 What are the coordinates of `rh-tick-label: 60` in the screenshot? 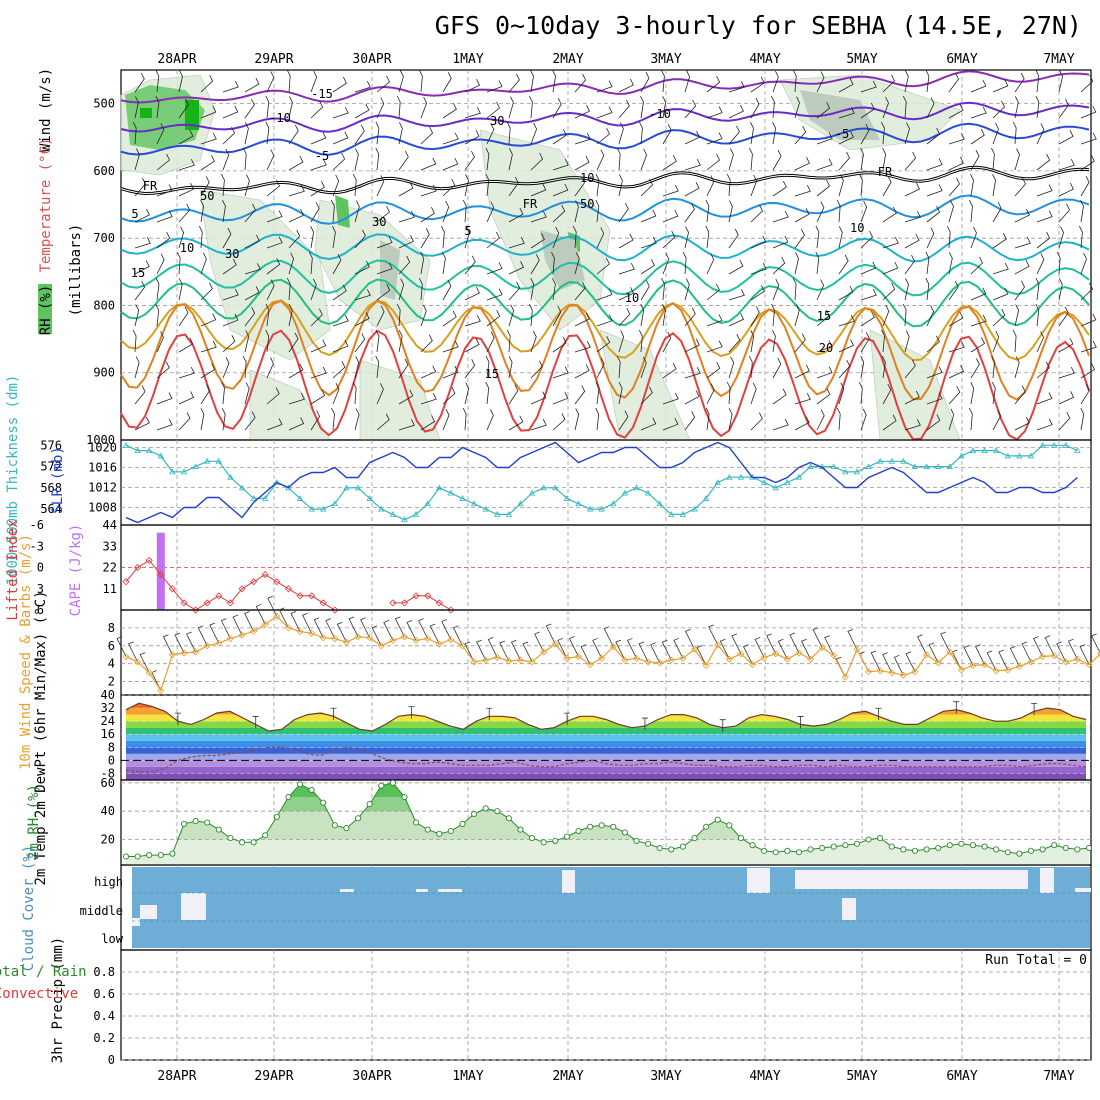 It's located at (108, 783).